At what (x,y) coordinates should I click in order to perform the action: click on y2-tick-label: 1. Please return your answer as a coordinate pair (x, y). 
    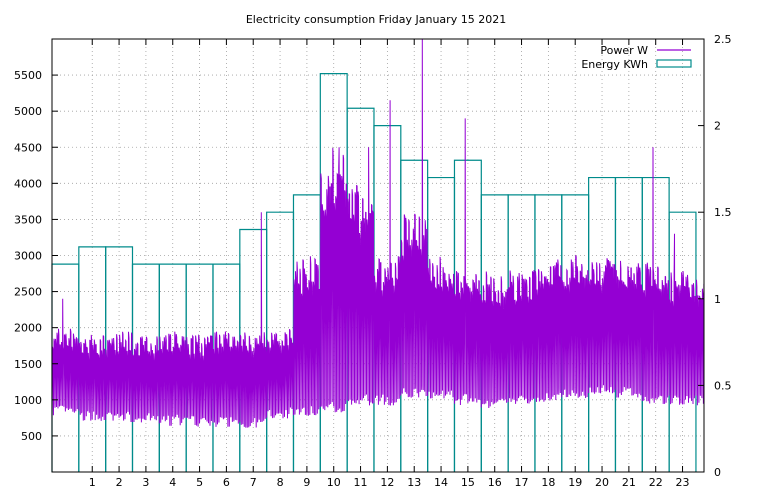
    Looking at the image, I should click on (717, 299).